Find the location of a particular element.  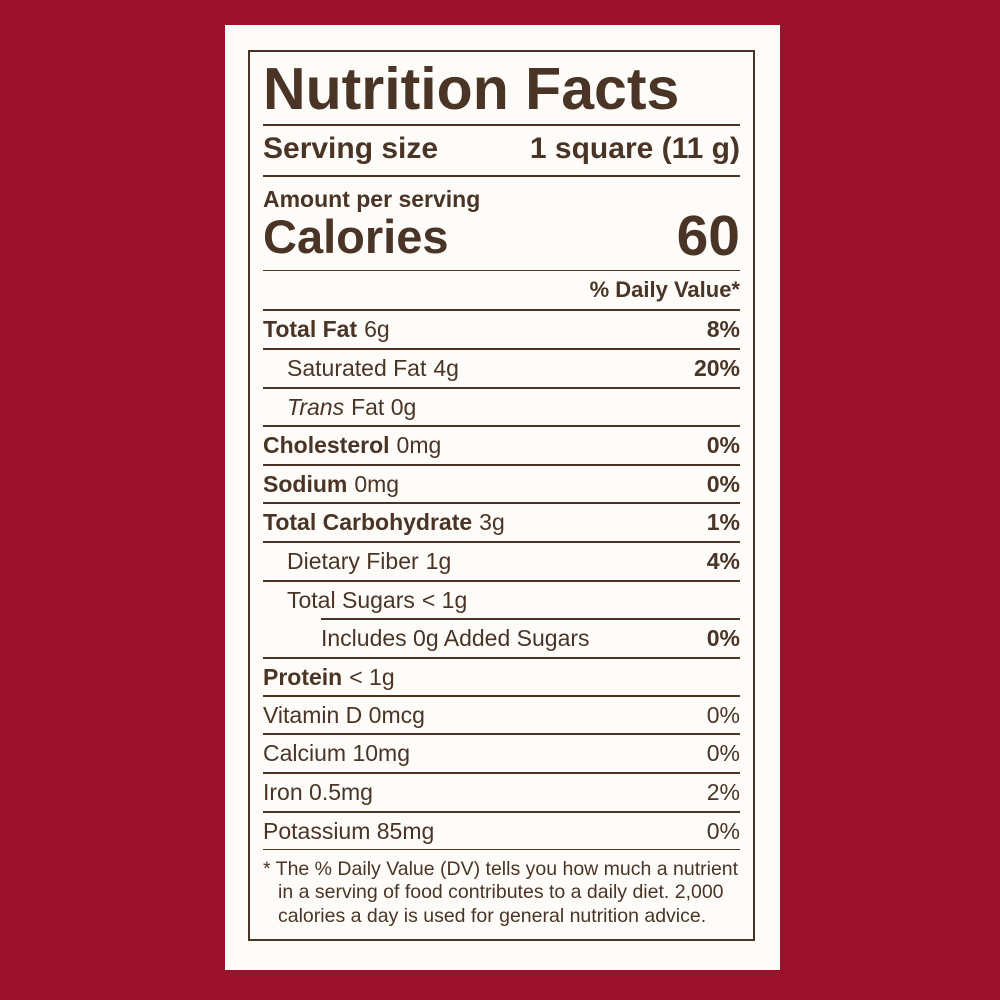

serving-size-row: Serving size 1 square (11 g) is located at coordinates (501, 150).